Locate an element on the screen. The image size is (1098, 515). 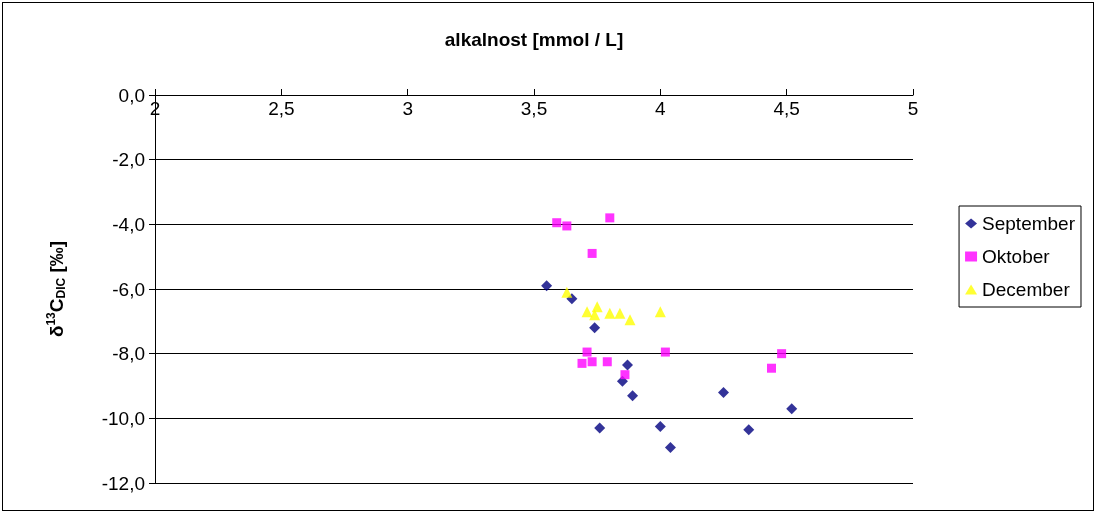
y-tick-label: -2,0 is located at coordinates (128, 160).